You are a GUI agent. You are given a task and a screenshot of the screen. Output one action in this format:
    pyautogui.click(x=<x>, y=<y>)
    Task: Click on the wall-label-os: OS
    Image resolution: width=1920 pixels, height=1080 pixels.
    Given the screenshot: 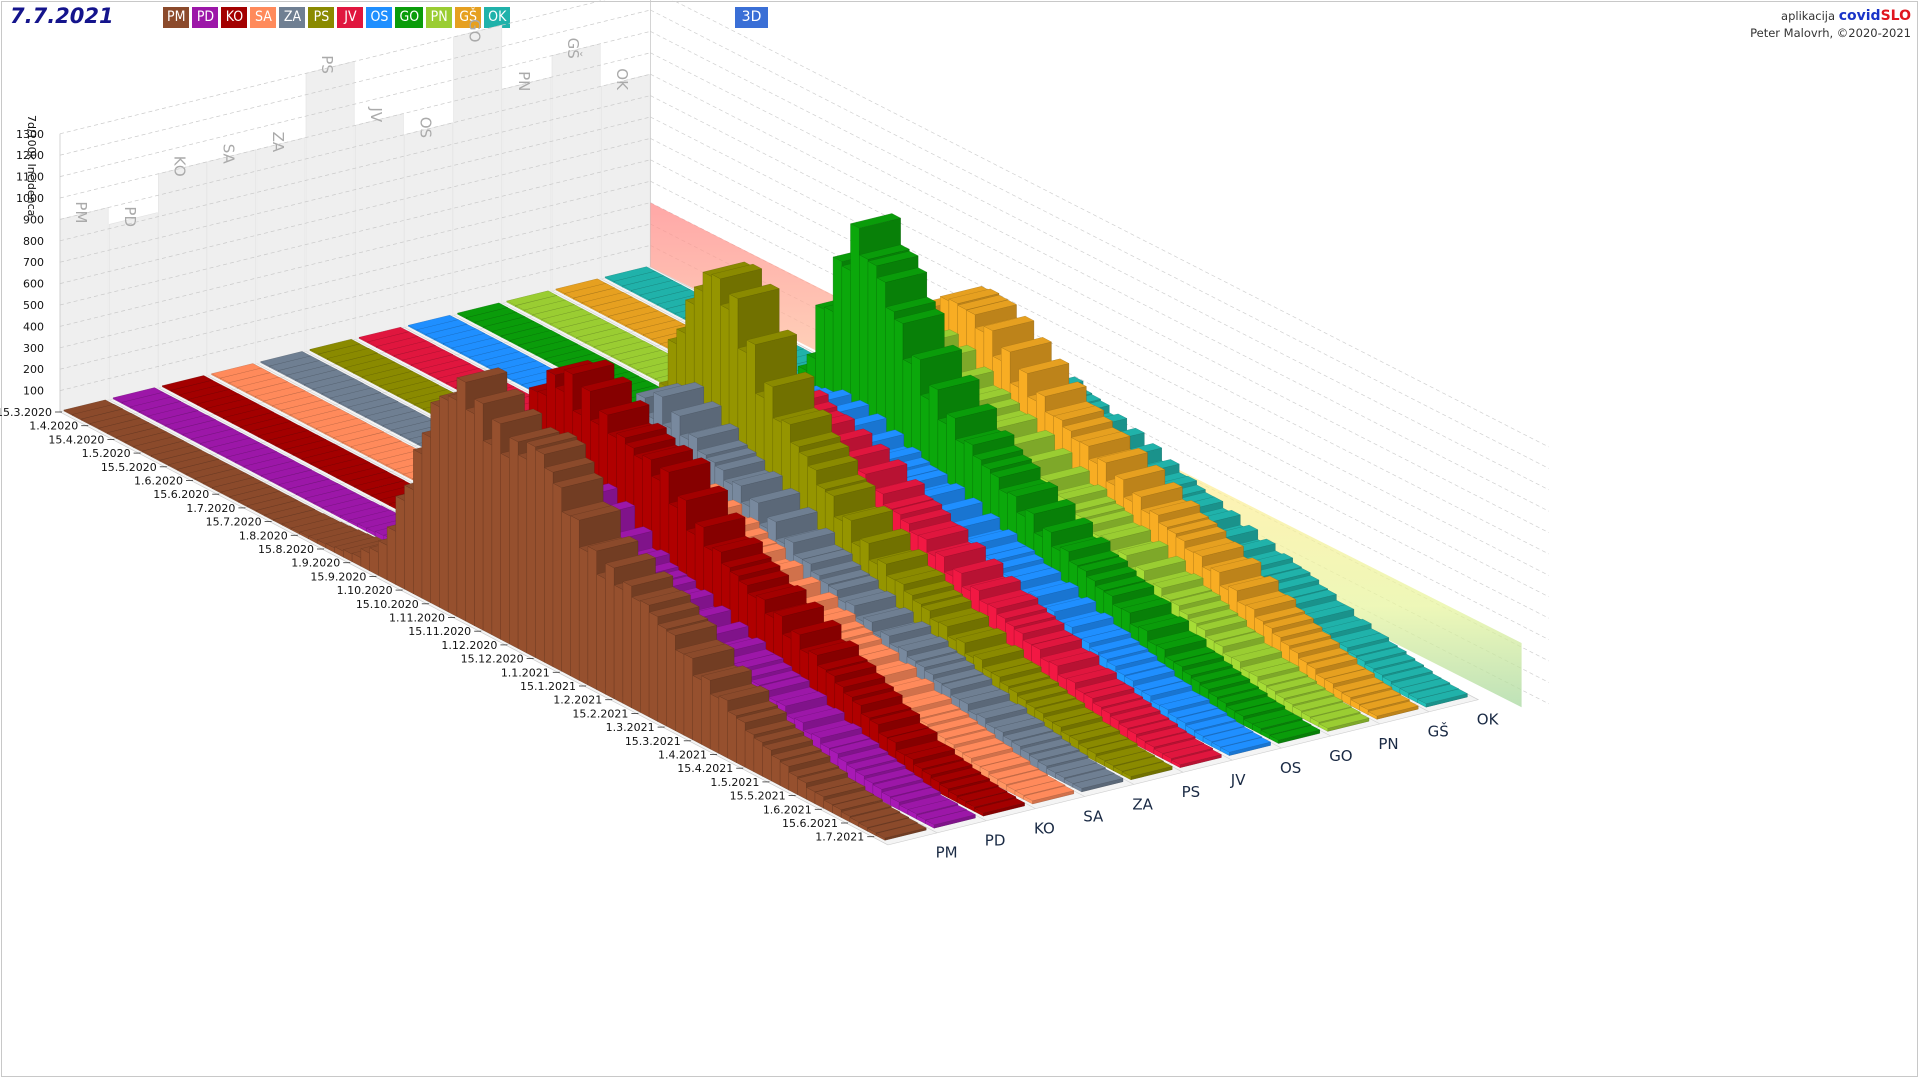 What is the action you would take?
    pyautogui.click(x=425, y=127)
    